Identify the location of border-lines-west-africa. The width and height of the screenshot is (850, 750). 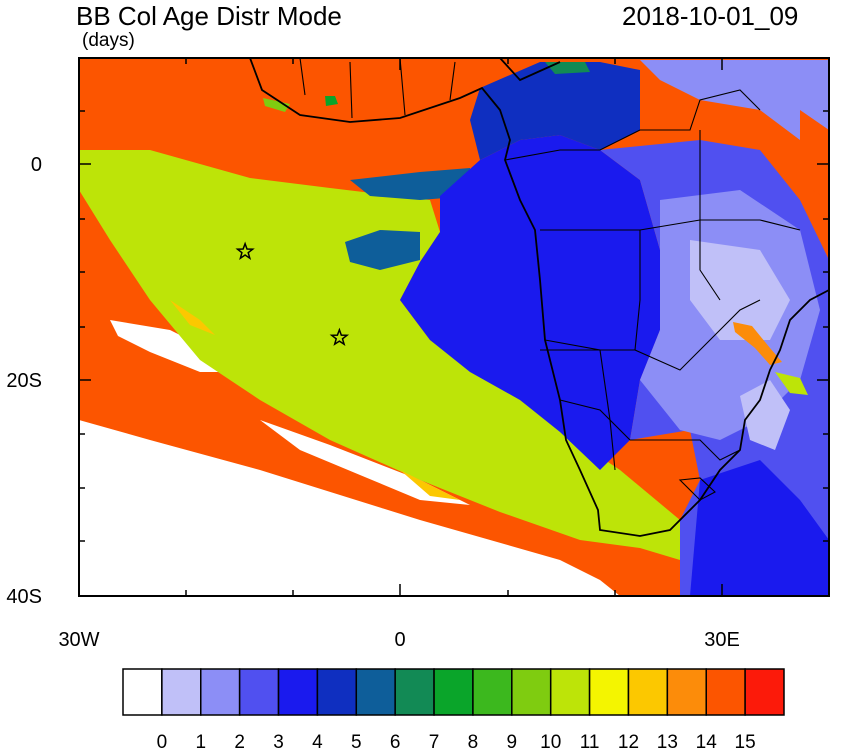
(377, 88).